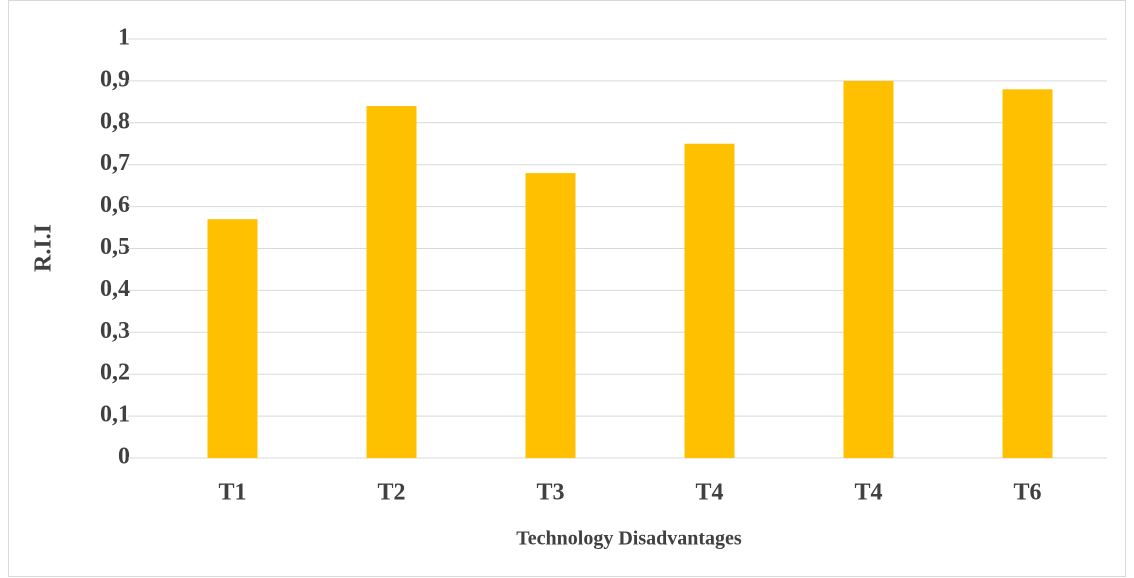  What do you see at coordinates (115, 79) in the screenshot?
I see `y-tick-label: 0,9` at bounding box center [115, 79].